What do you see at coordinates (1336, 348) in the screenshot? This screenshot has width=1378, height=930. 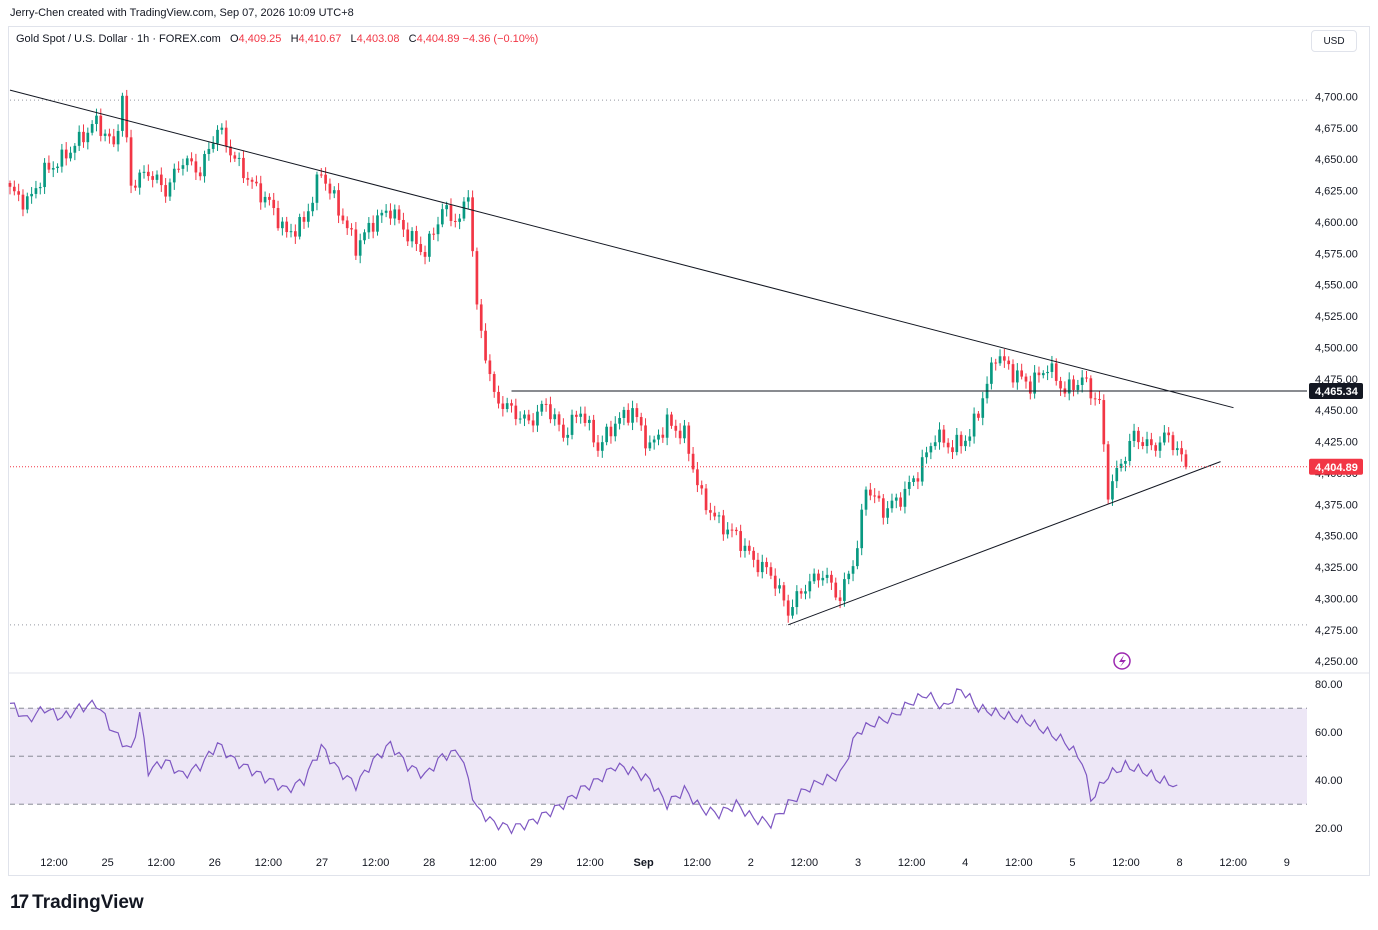 I see `price-tick-label: 4,500.00` at bounding box center [1336, 348].